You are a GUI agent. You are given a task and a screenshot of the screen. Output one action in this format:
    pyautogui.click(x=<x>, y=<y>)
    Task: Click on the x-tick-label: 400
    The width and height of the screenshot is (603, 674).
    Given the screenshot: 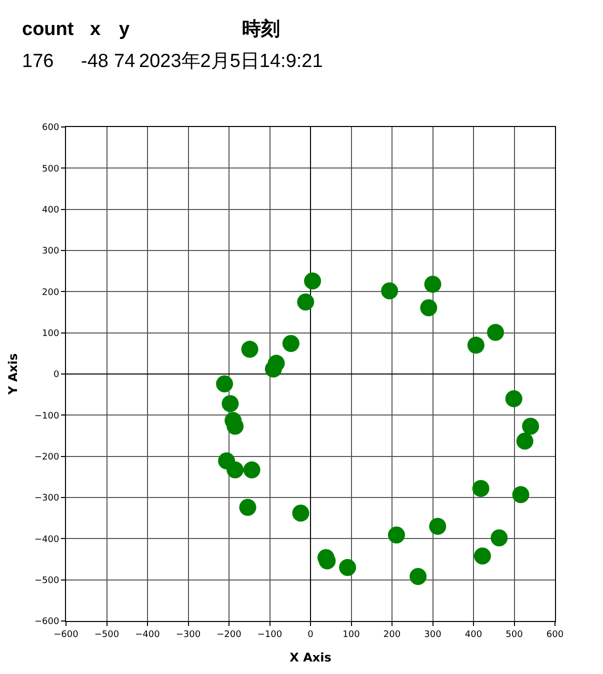 What is the action you would take?
    pyautogui.click(x=473, y=635)
    